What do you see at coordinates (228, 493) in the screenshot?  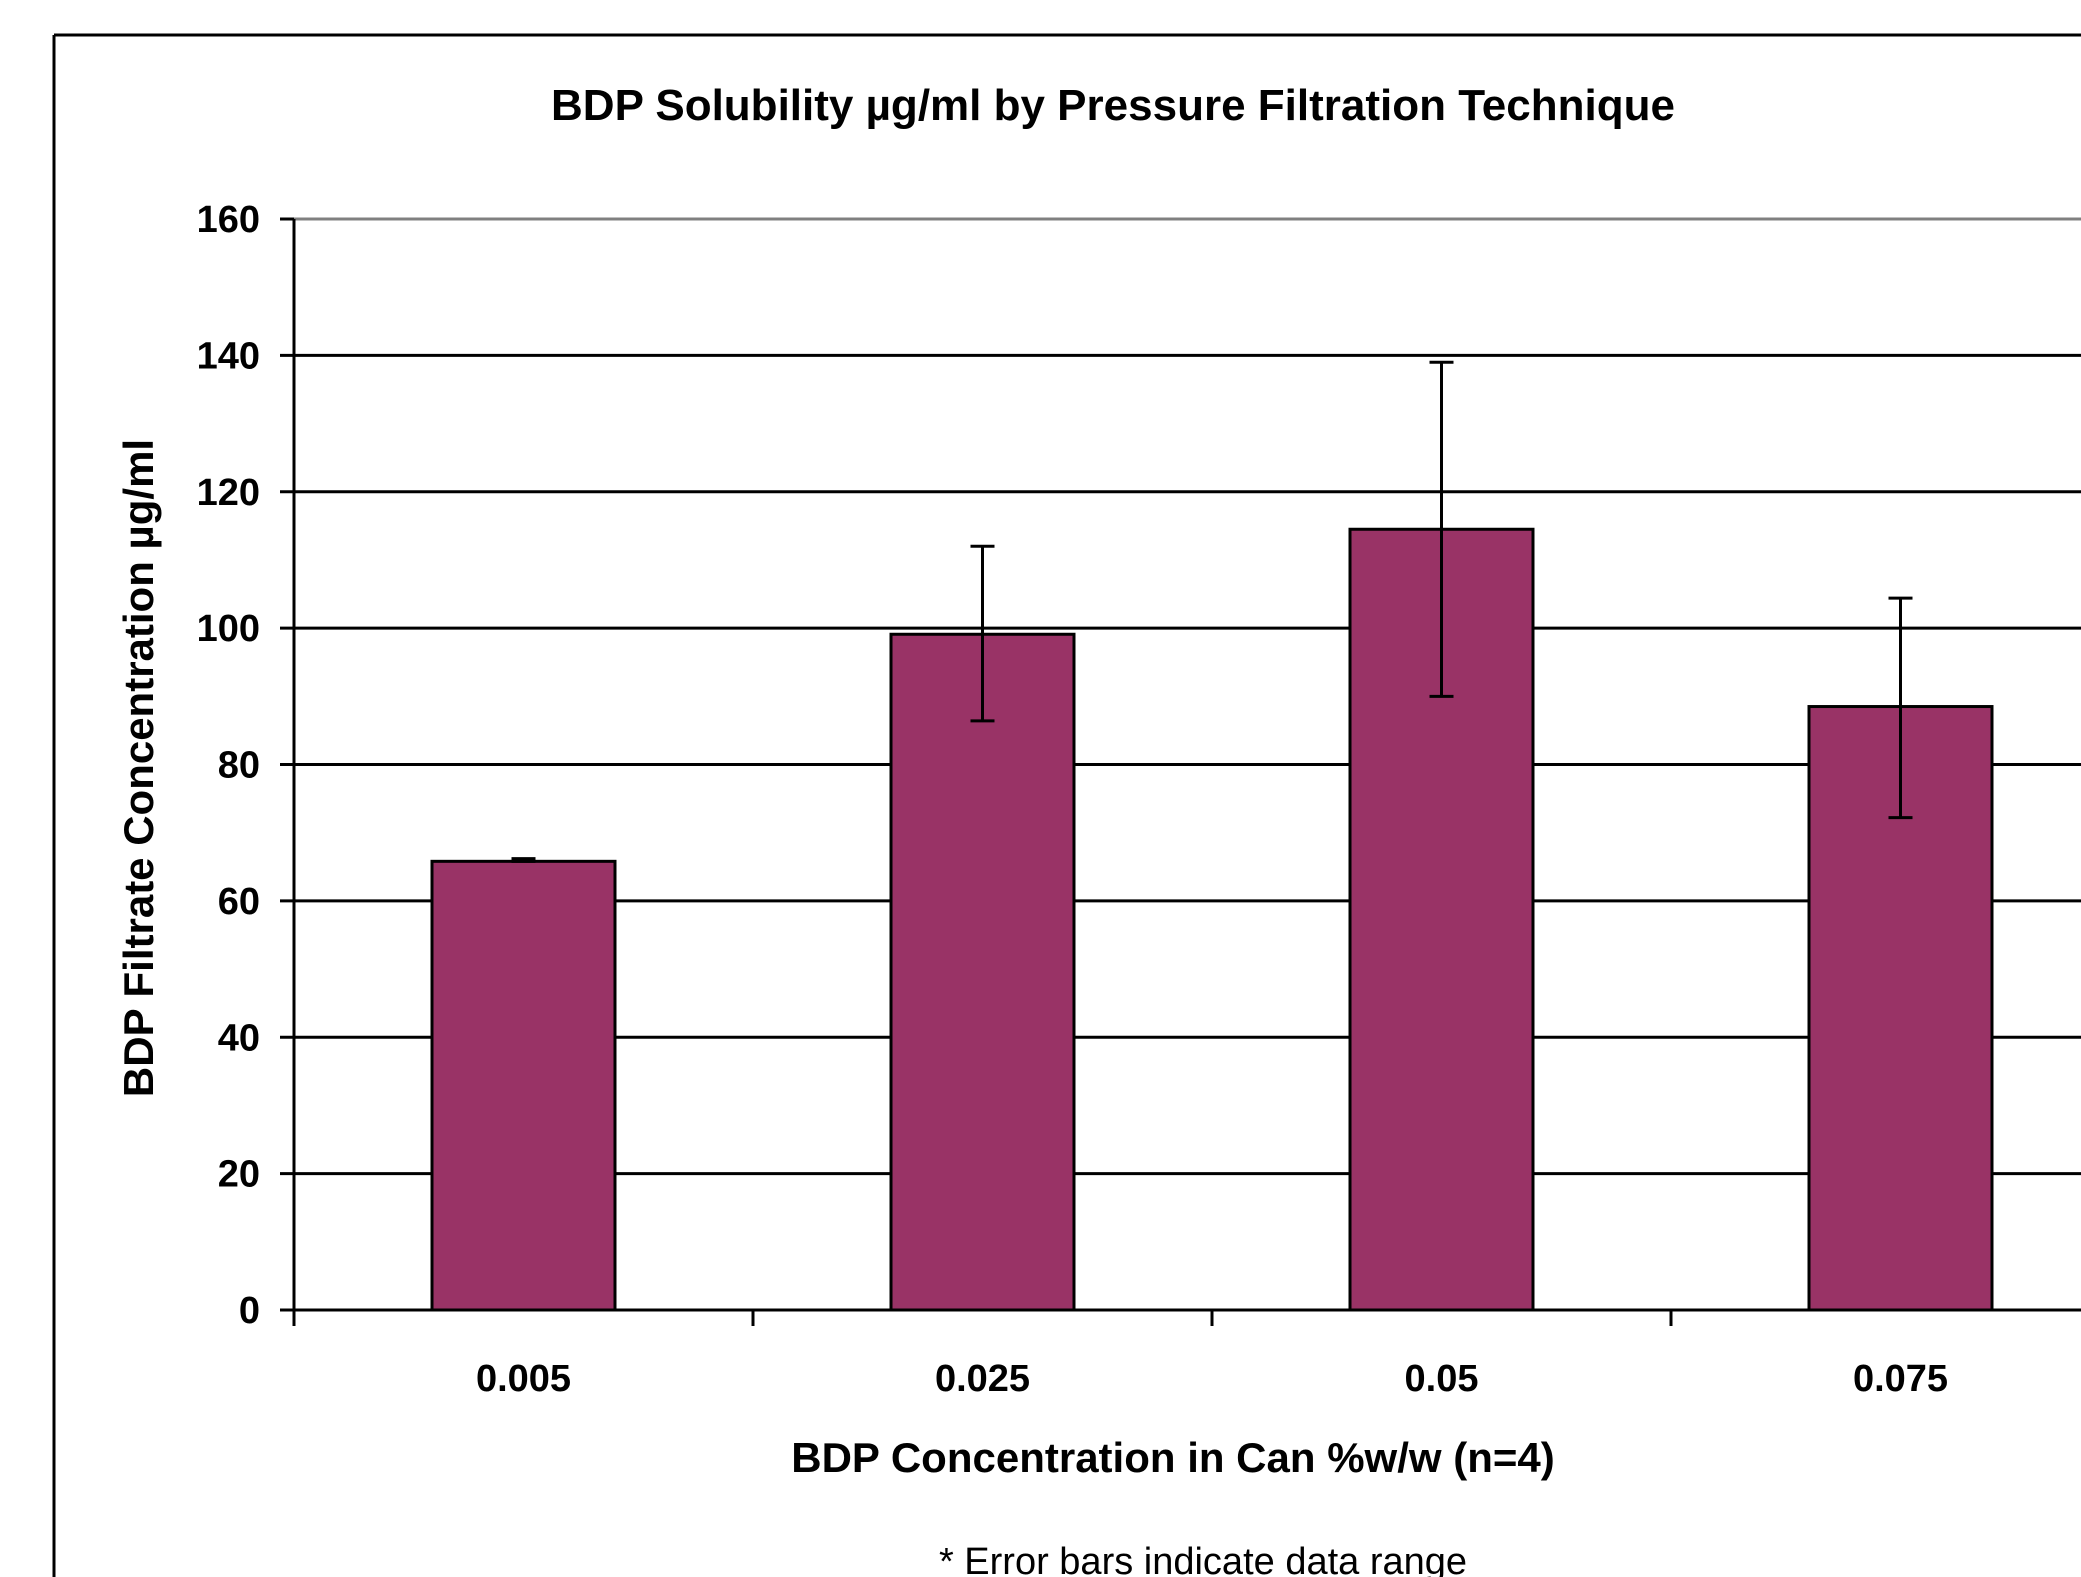 I see `y-tick-label: 120` at bounding box center [228, 493].